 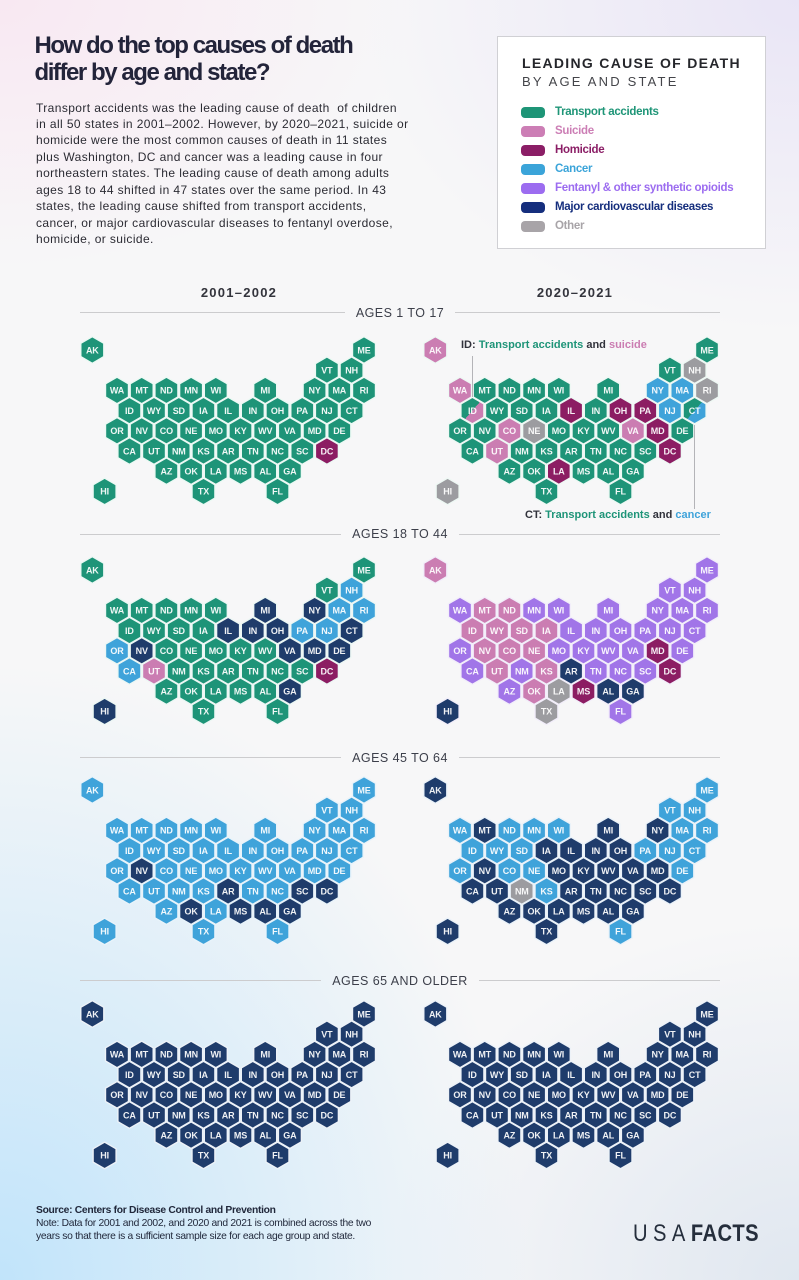 I want to click on svg-text: RI, so click(x=707, y=831).